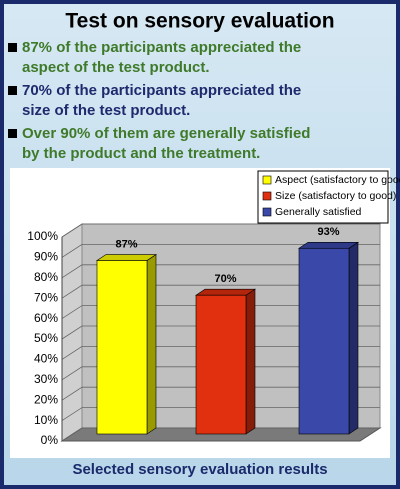  Describe the element at coordinates (225, 279) in the screenshot. I see `value-label: 70%` at that location.